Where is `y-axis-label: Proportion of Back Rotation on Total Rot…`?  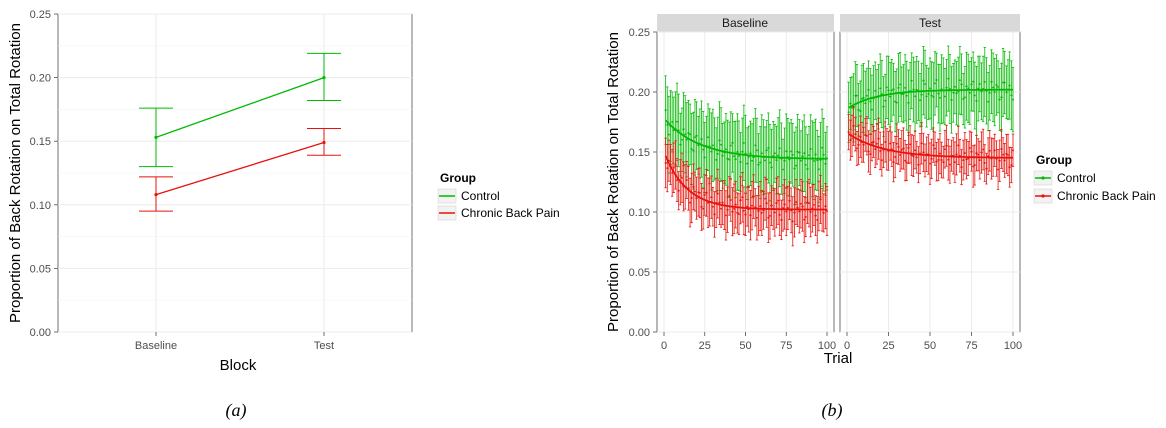
y-axis-label: Proportion of Back Rotation on Total Rot… is located at coordinates (613, 182).